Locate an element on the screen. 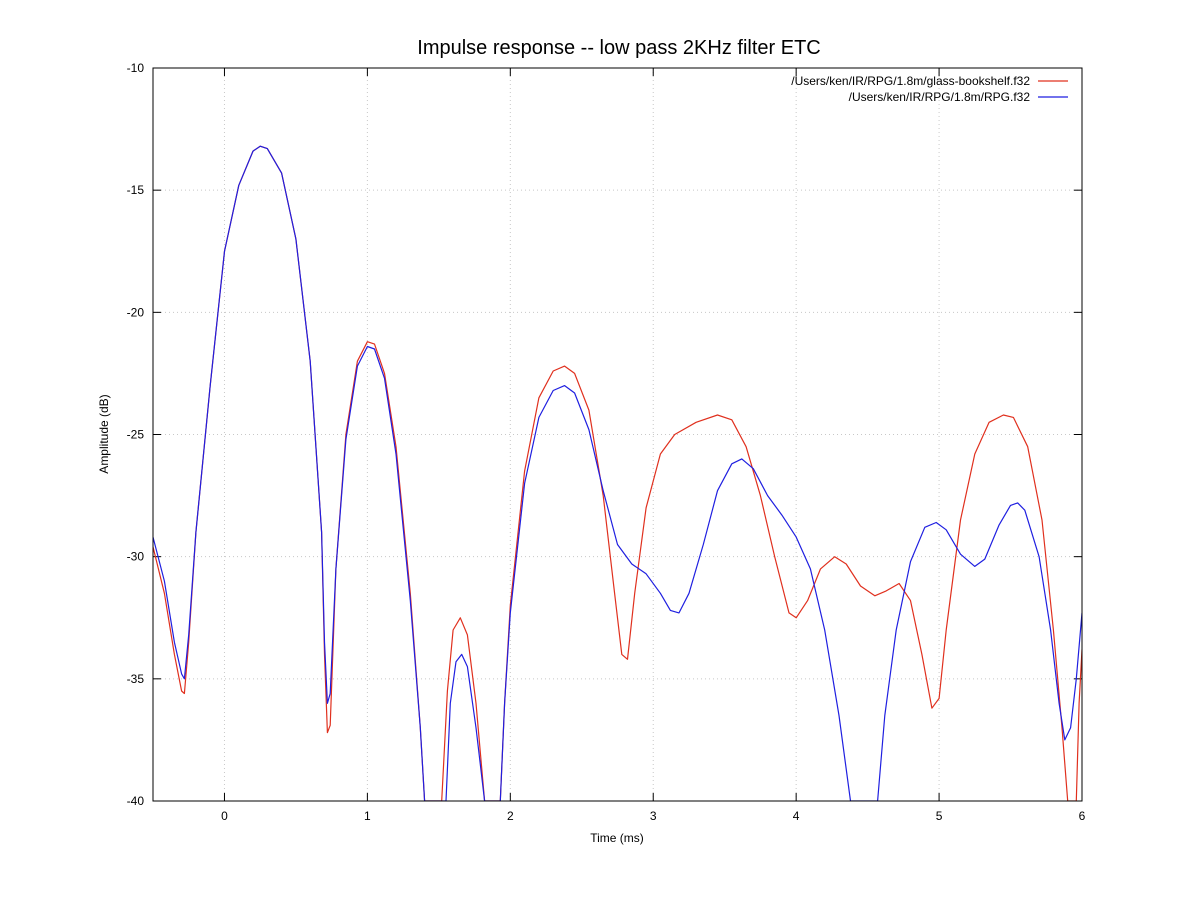 This screenshot has width=1198, height=898. y-tick-label: -25 is located at coordinates (136, 435).